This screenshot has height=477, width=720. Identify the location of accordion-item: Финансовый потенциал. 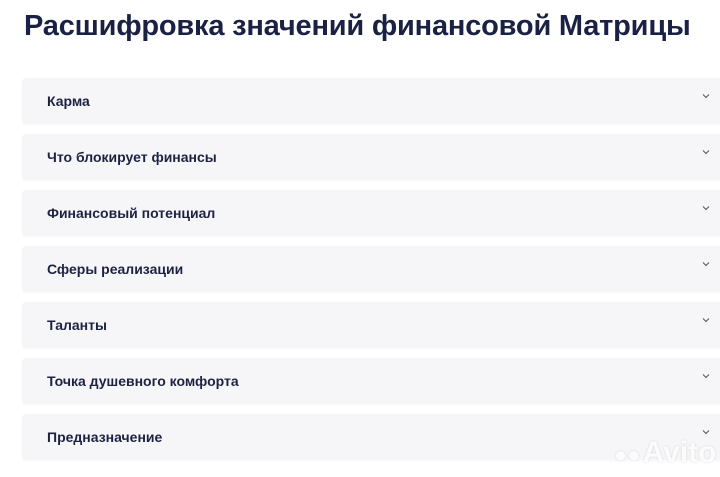
(371, 213).